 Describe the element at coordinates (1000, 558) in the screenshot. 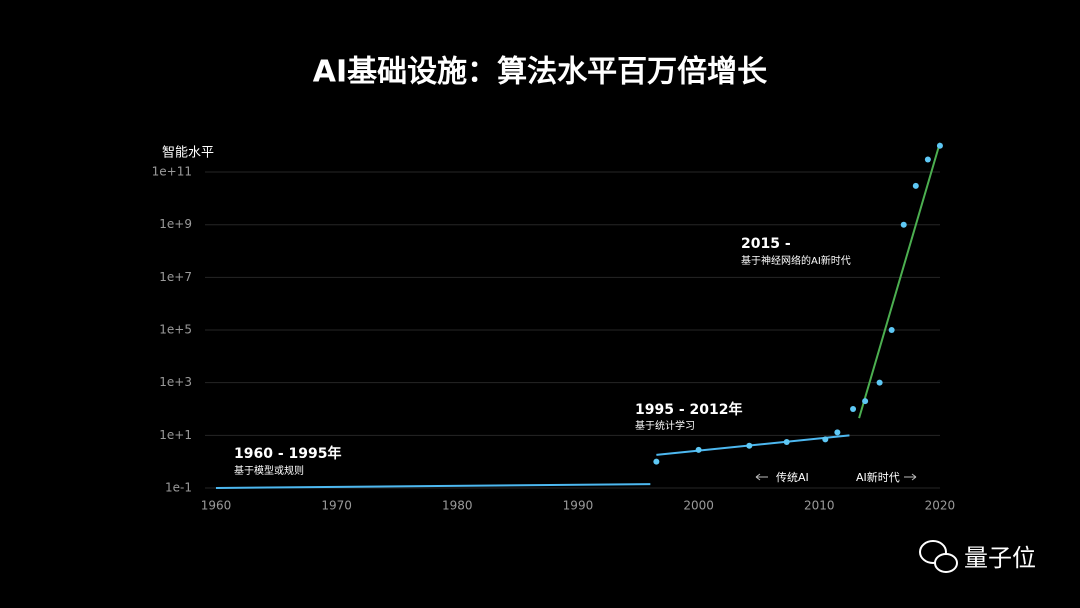

I see `watermark: 量子位` at that location.